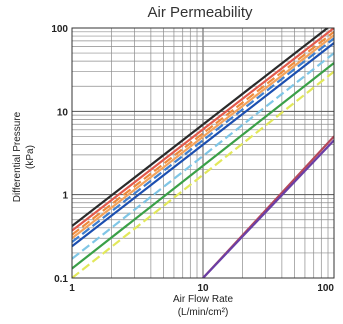 The image size is (343, 324). Describe the element at coordinates (203, 312) in the screenshot. I see `x-axis-unit-label: (L/min/cm²)` at that location.